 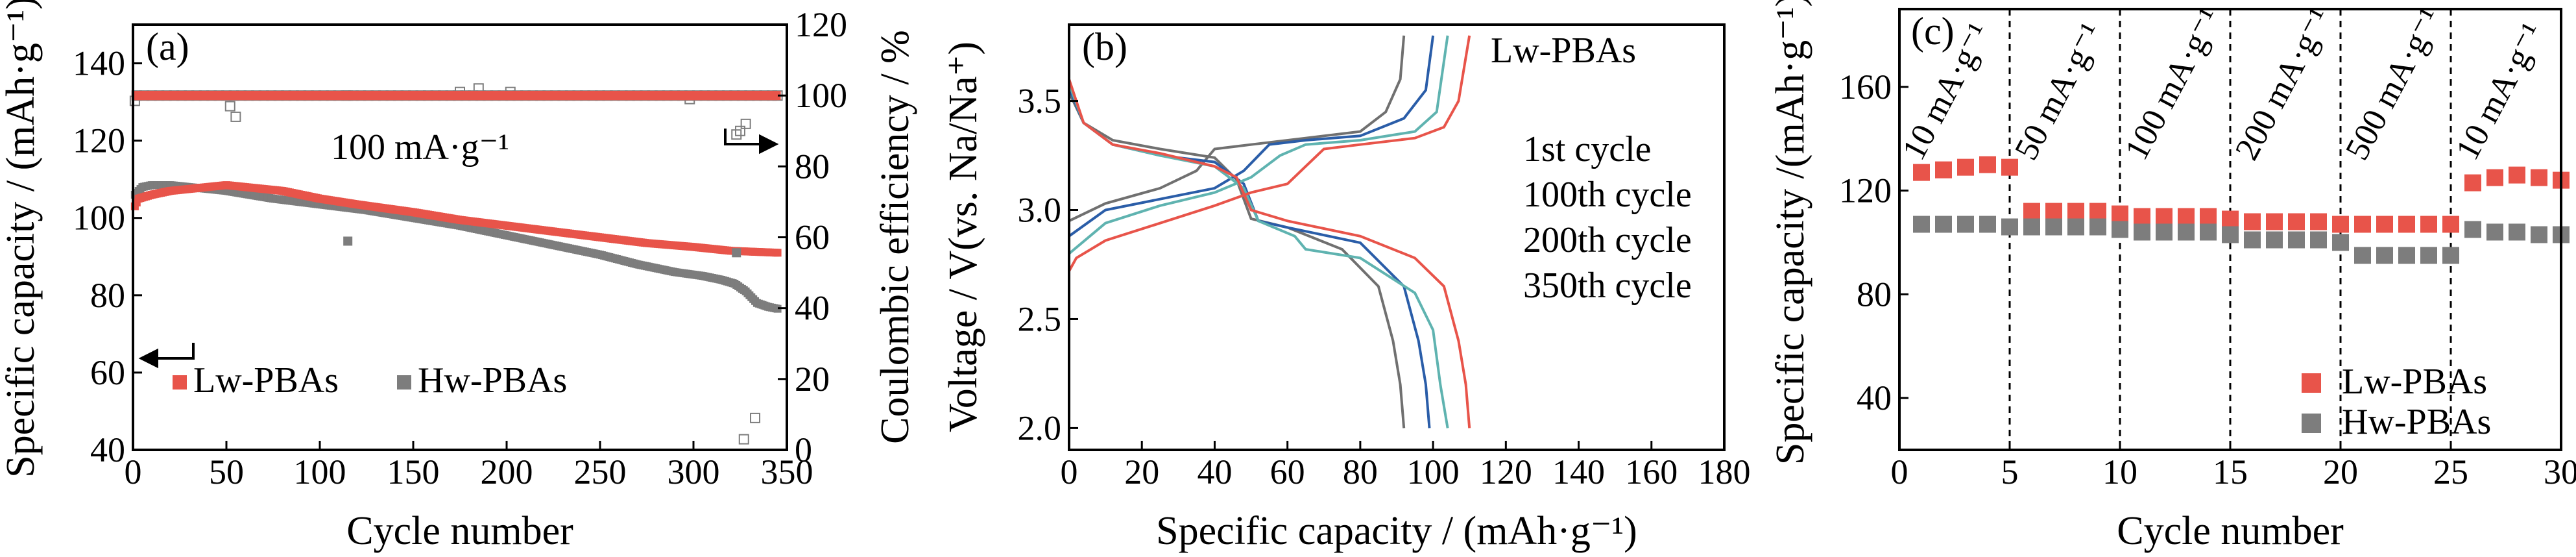 What do you see at coordinates (370, 380) in the screenshot?
I see `panel-a-legend: Lw-PBAs Hw-PBAs` at bounding box center [370, 380].